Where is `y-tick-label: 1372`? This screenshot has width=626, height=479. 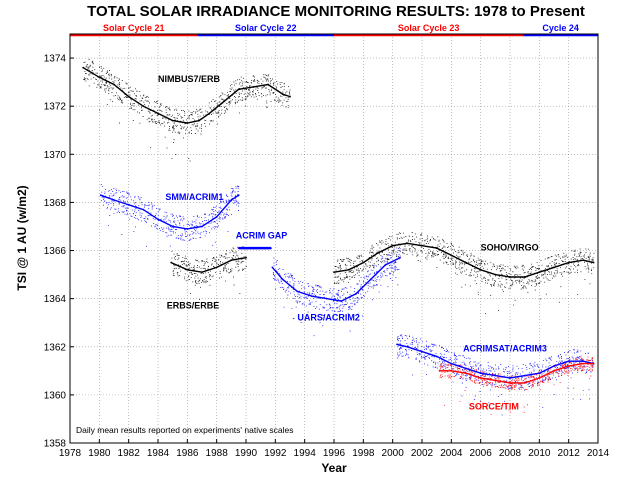 y-tick-label: 1372 is located at coordinates (55, 107).